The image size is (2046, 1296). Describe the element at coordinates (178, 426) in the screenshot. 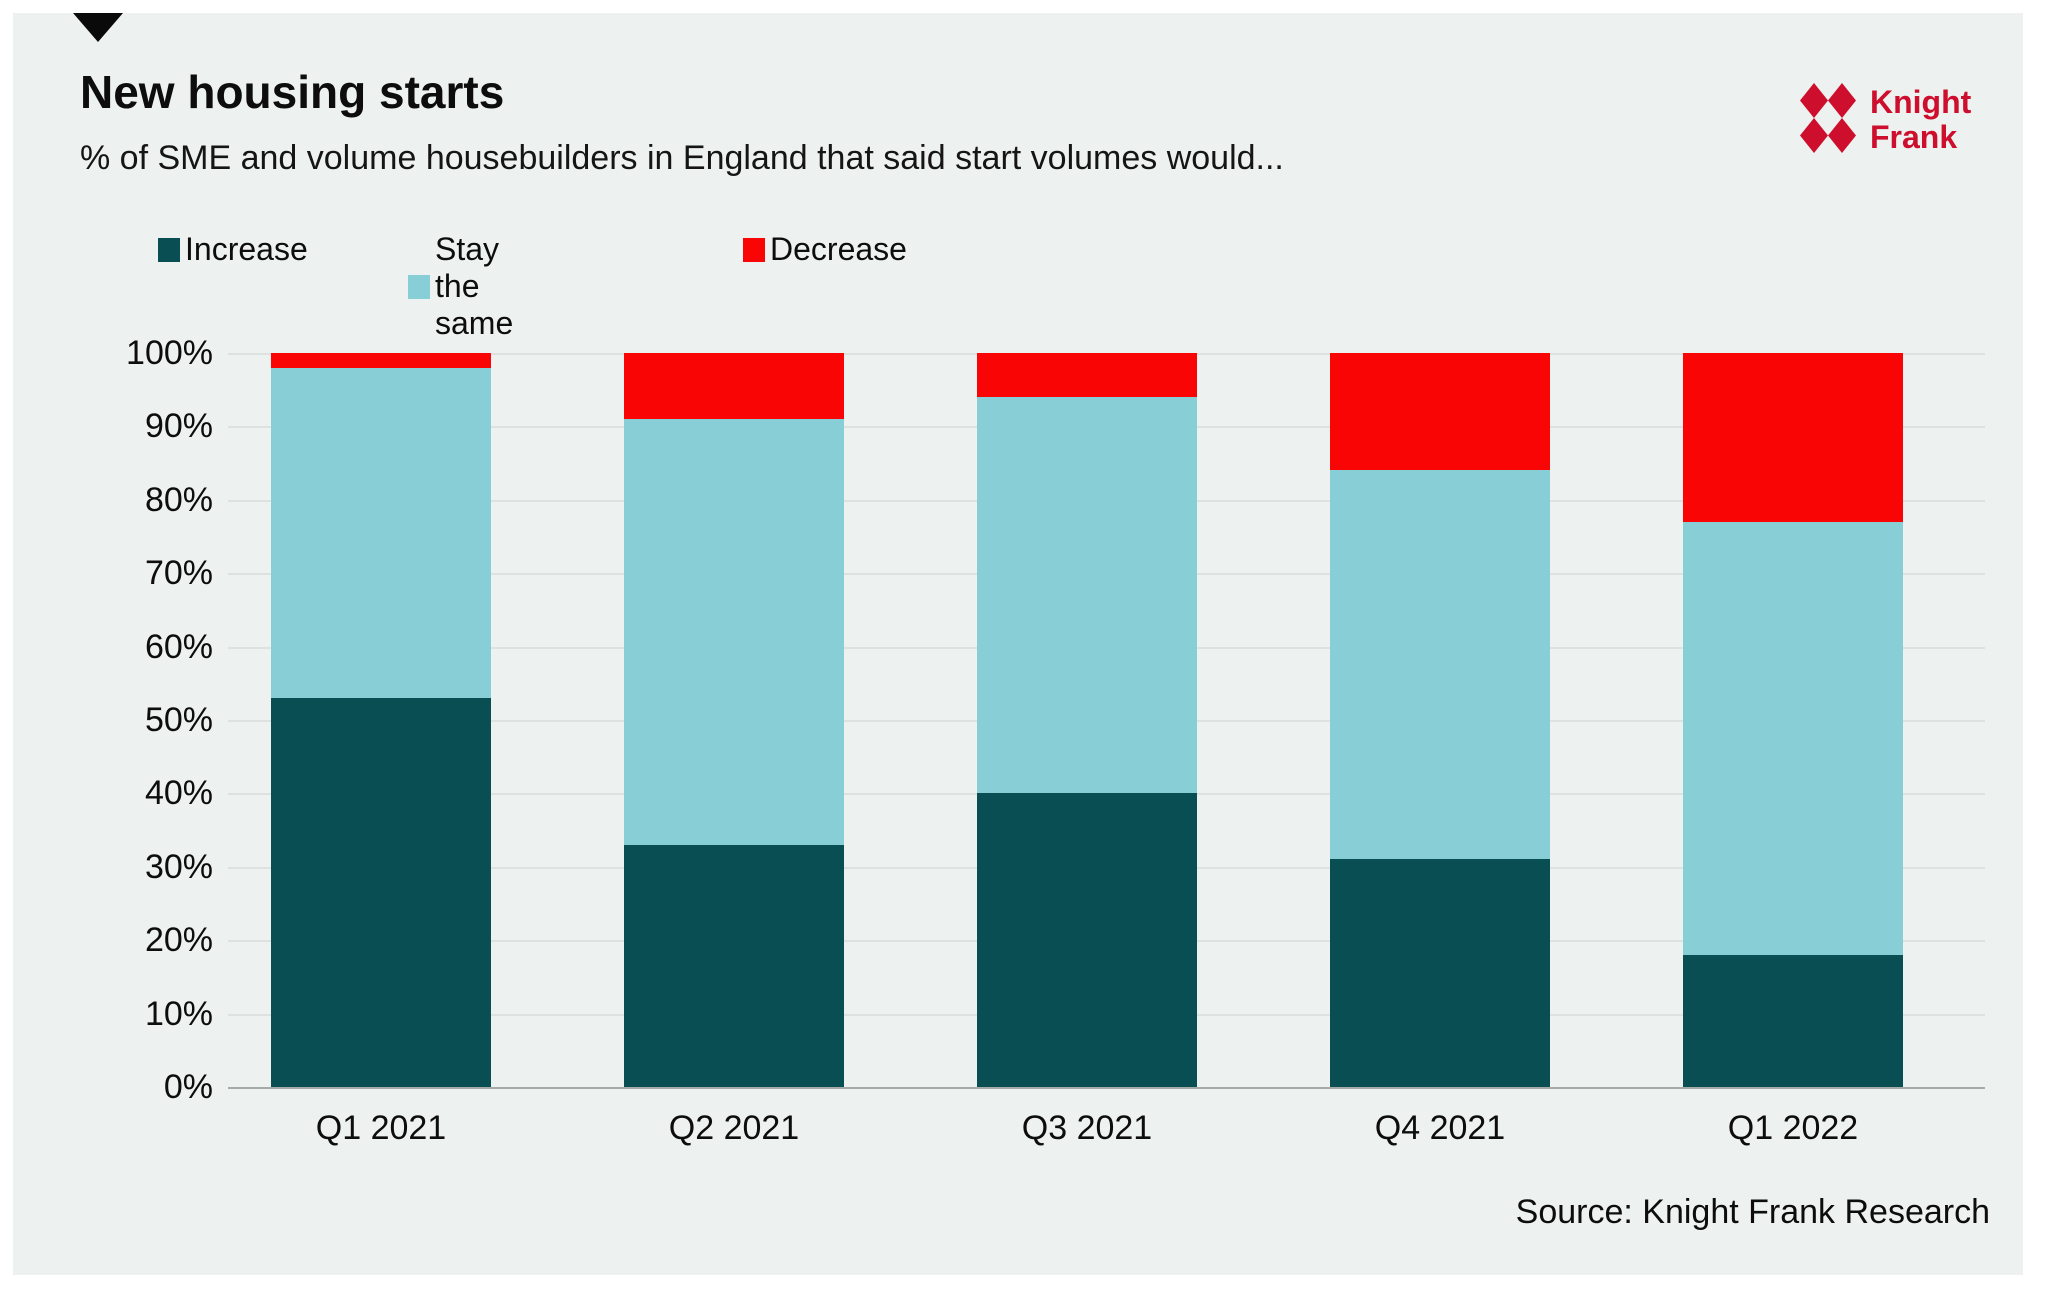

I see `y-tick-label-90: 90%` at that location.